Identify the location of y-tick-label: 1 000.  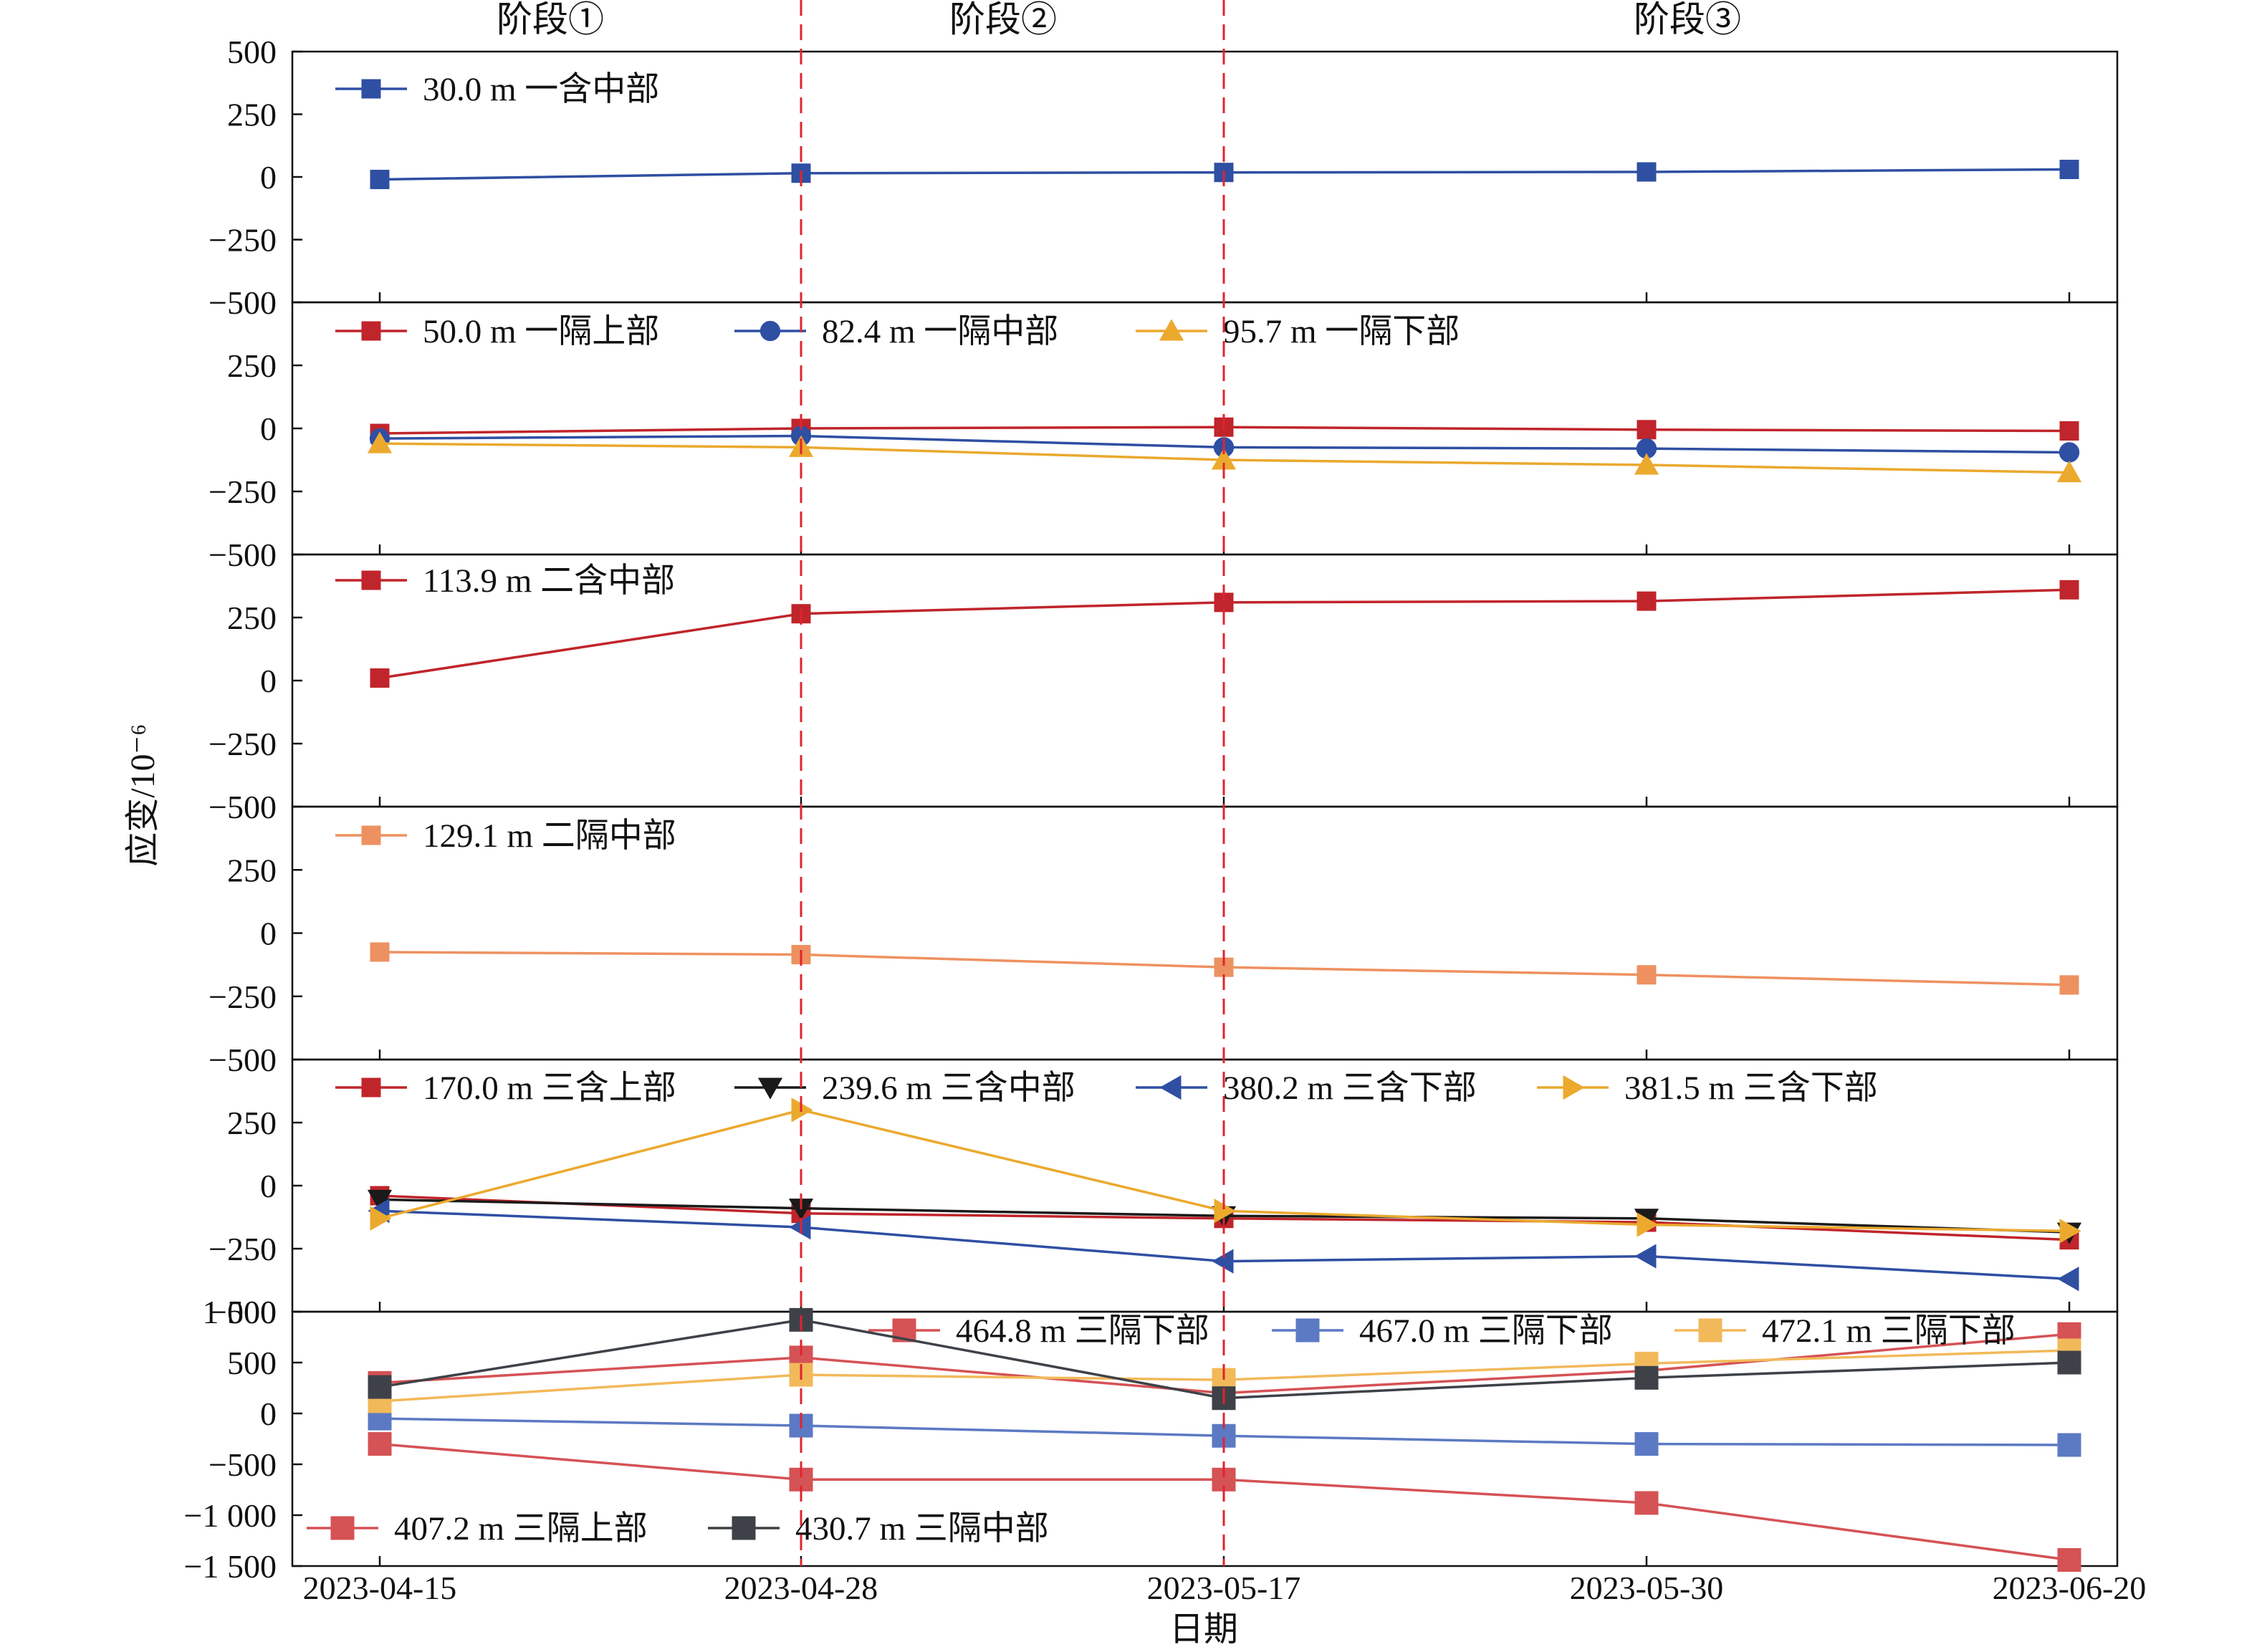
(240, 1312).